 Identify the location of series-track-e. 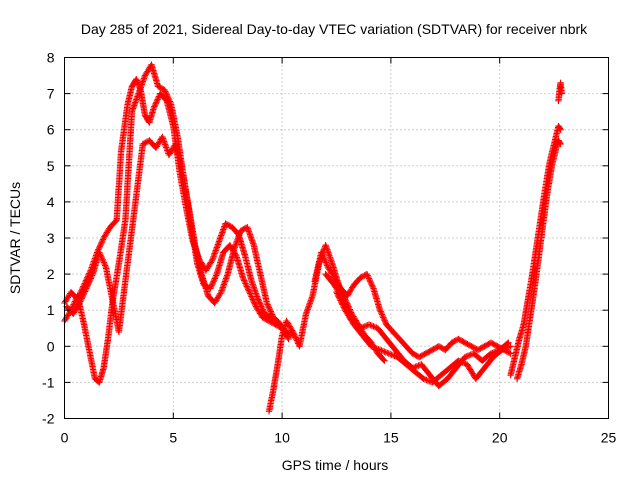
(412, 305).